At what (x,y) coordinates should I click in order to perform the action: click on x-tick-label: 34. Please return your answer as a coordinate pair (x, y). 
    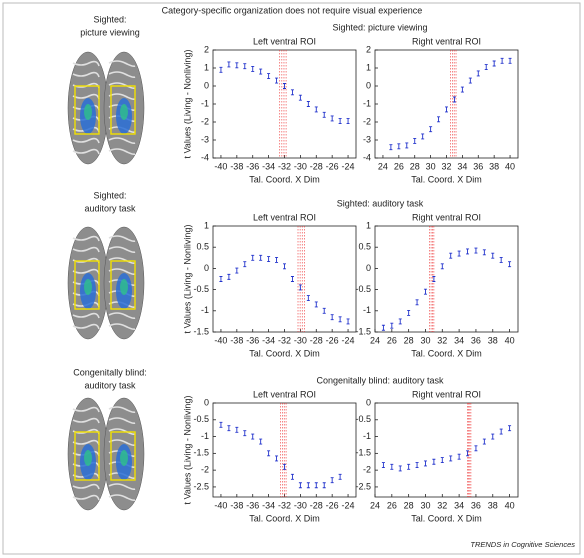
    Looking at the image, I should click on (459, 505).